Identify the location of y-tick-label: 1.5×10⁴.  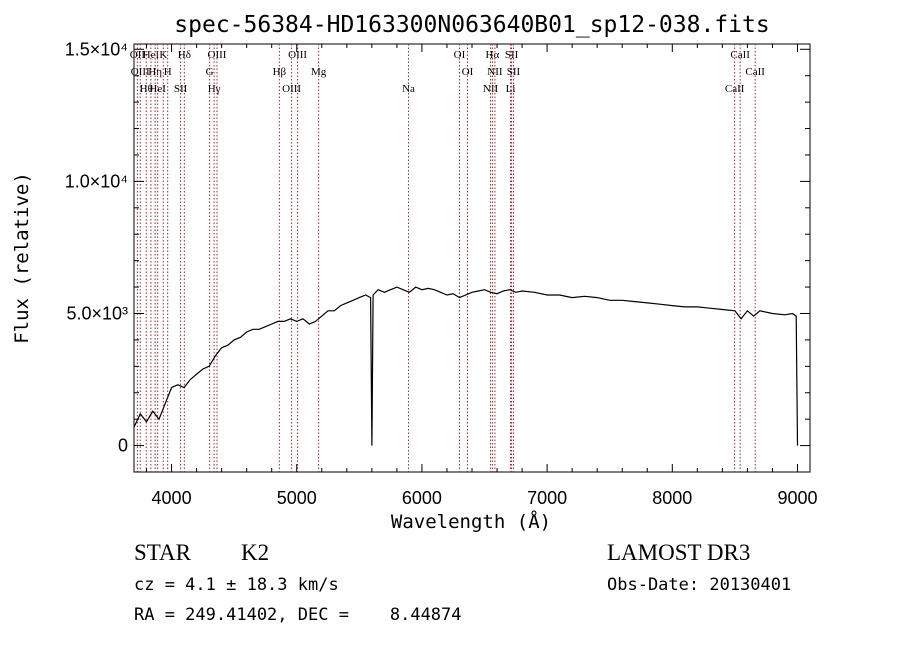
(96, 49).